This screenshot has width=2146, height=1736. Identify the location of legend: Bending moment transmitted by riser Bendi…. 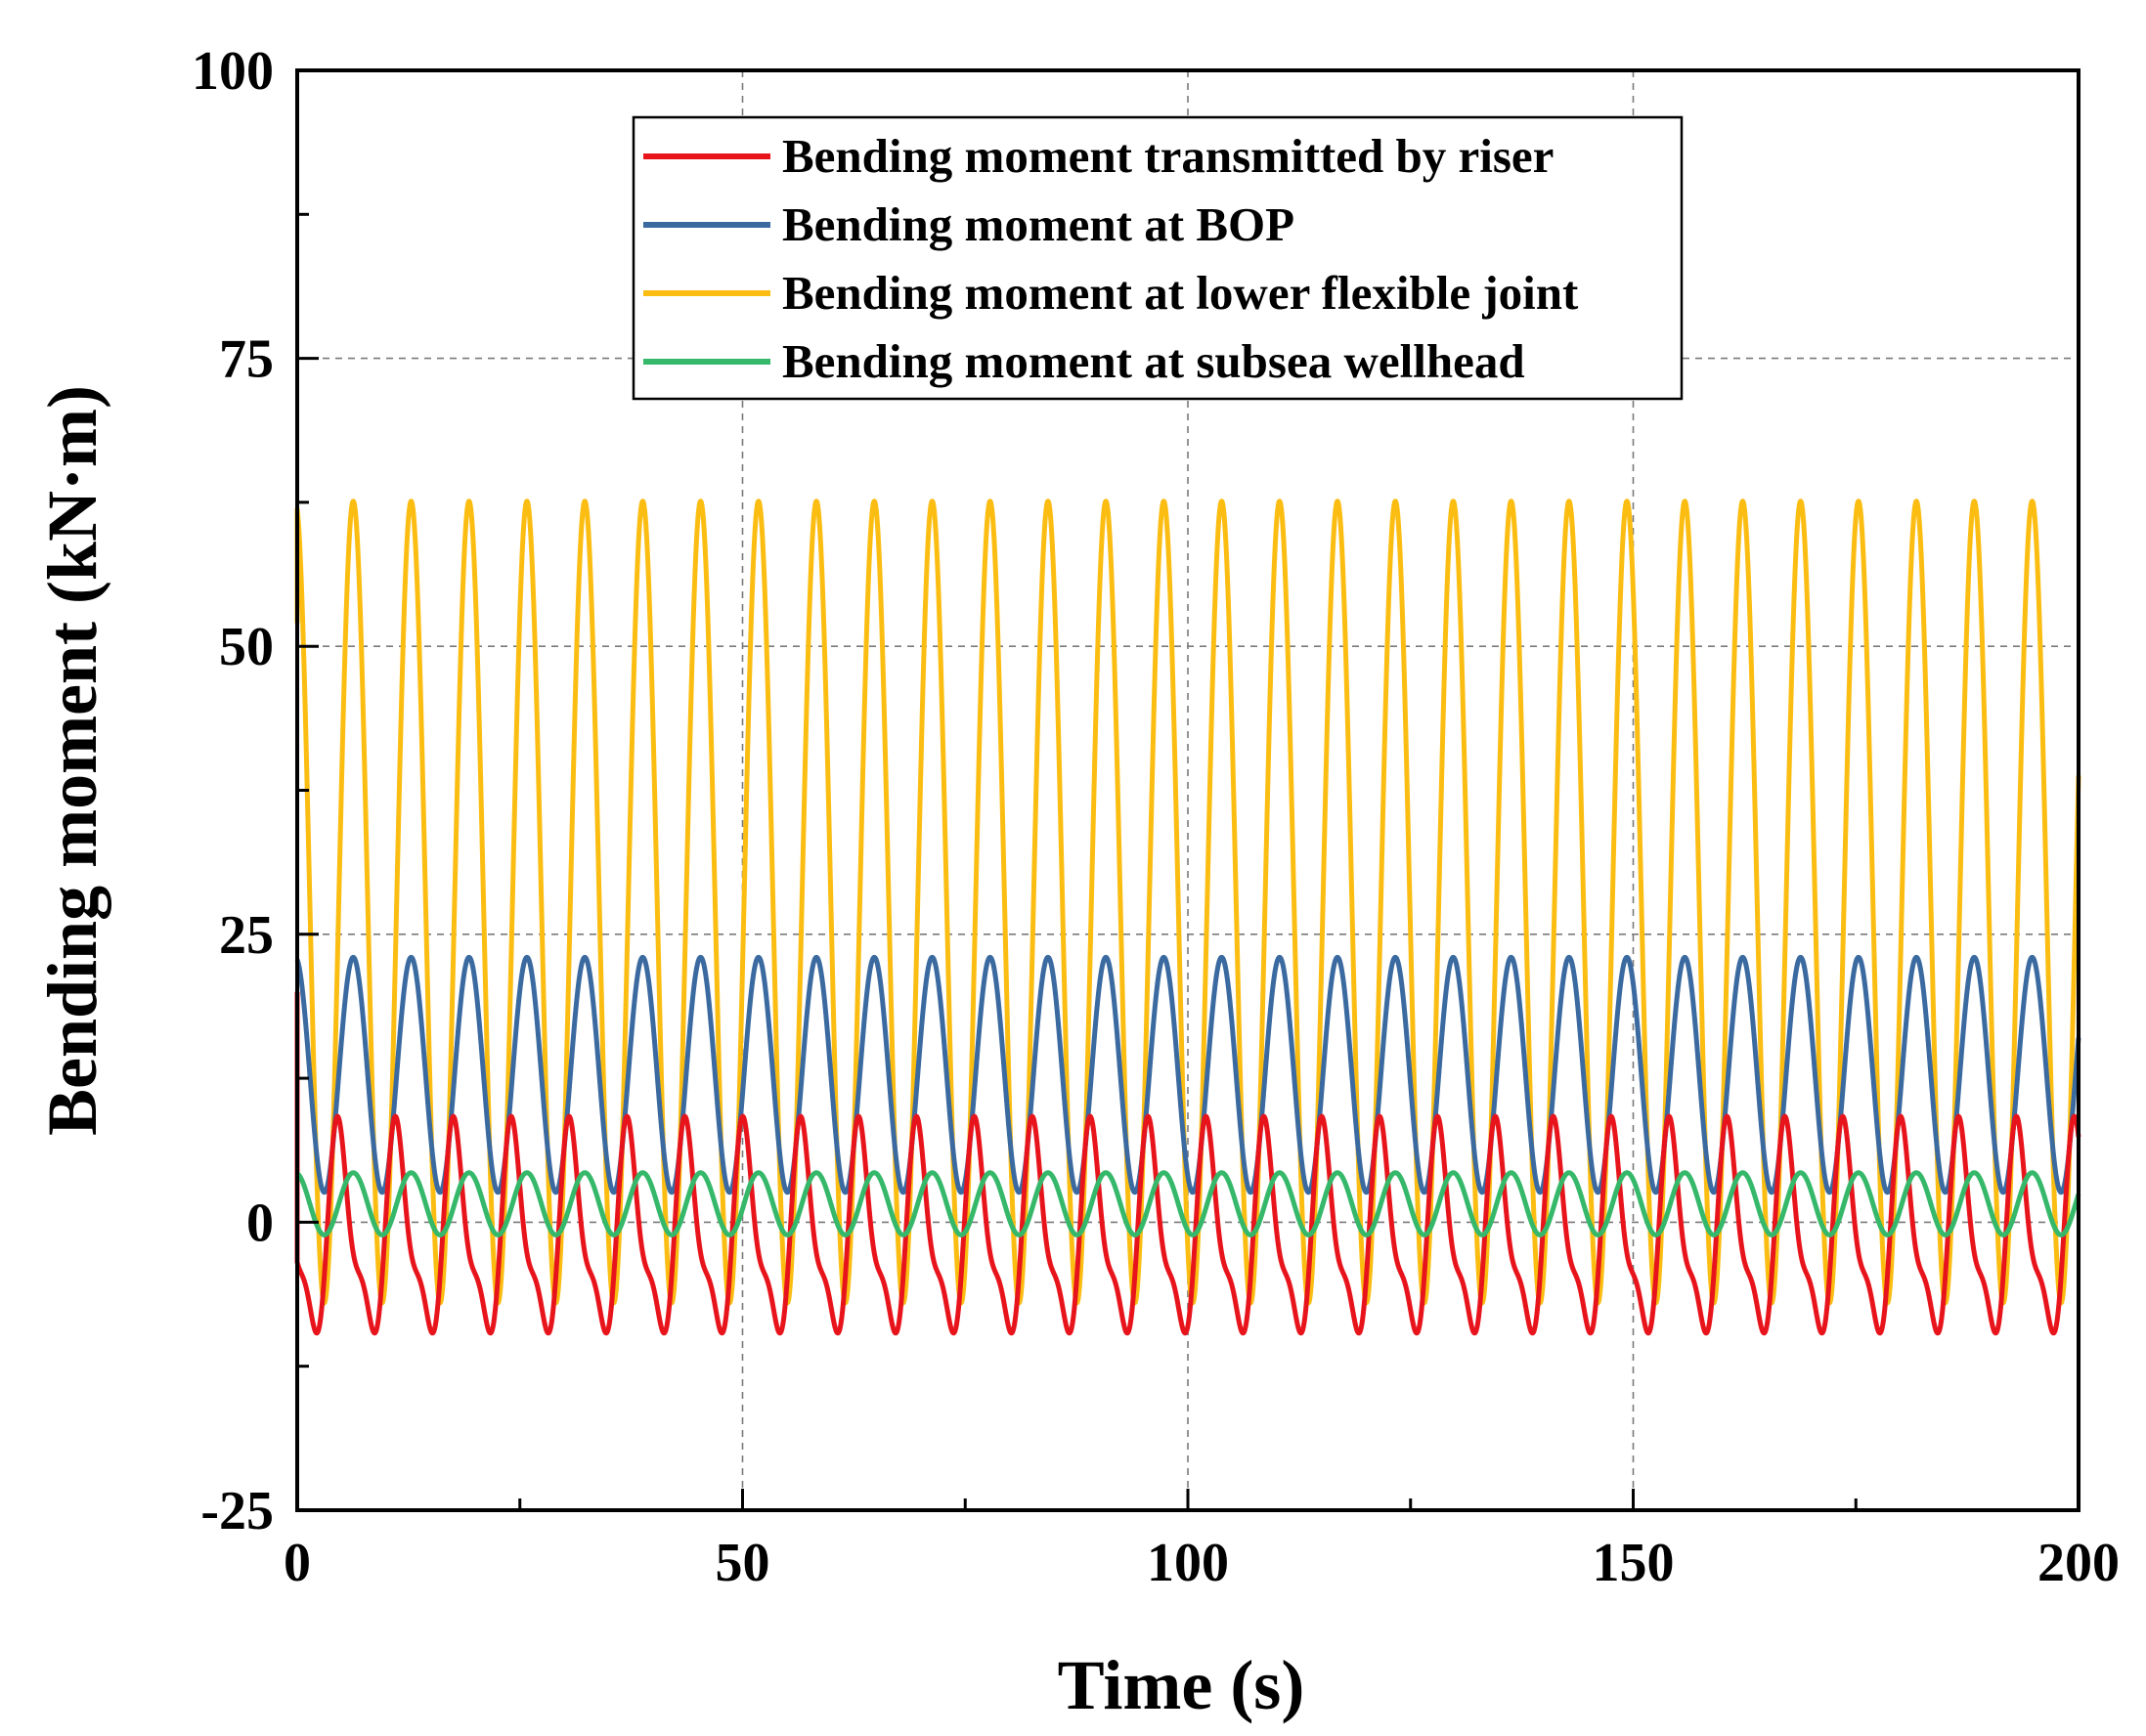
(1158, 258).